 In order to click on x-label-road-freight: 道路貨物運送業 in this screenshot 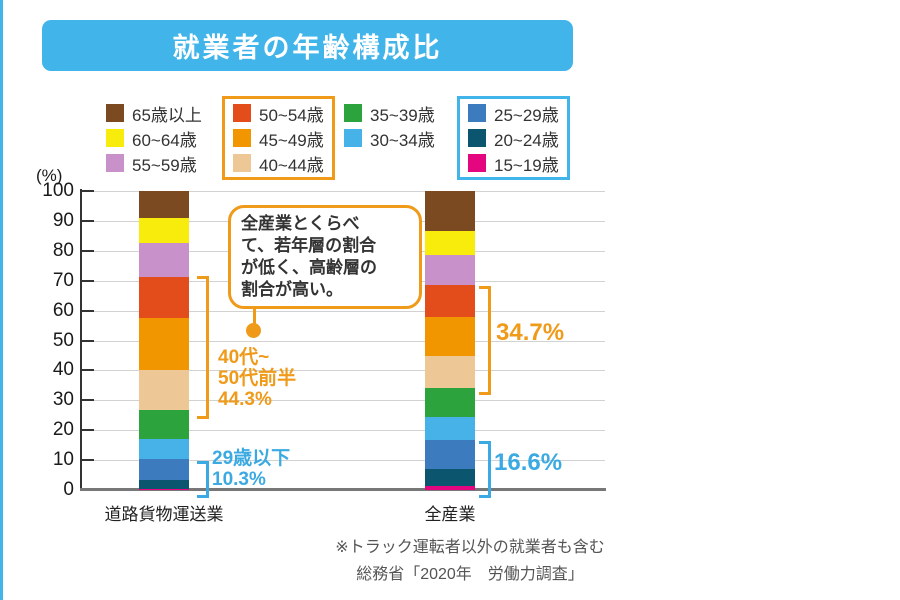, I will do `click(164, 514)`.